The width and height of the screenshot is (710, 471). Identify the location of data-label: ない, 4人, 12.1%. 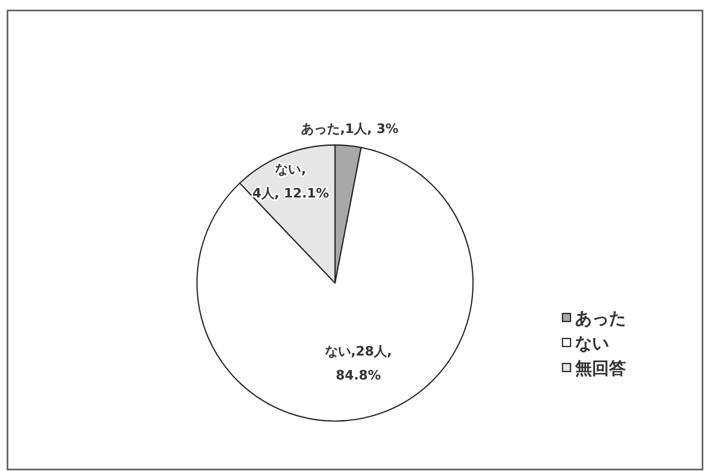
(290, 182).